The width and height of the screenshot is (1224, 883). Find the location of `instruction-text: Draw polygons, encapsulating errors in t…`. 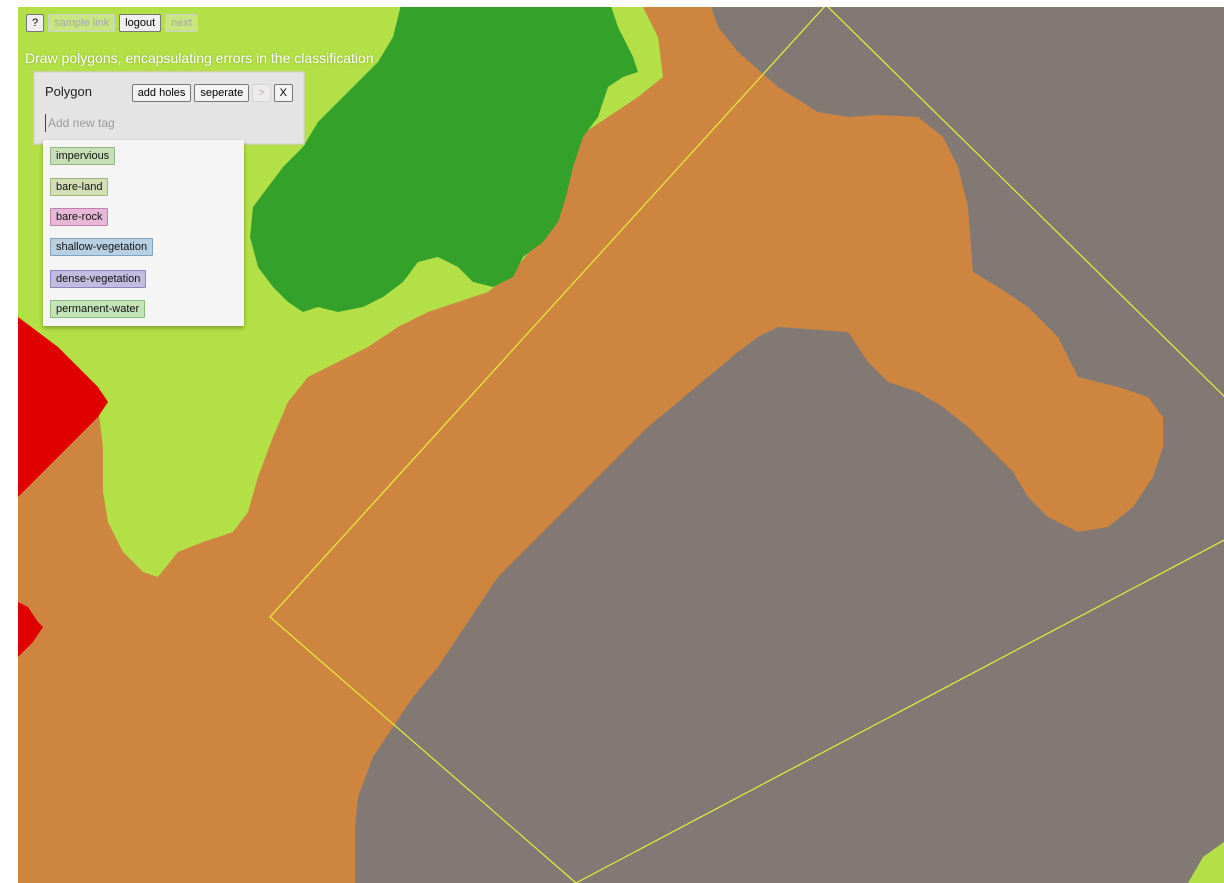

instruction-text: Draw polygons, encapsulating errors in t… is located at coordinates (199, 58).